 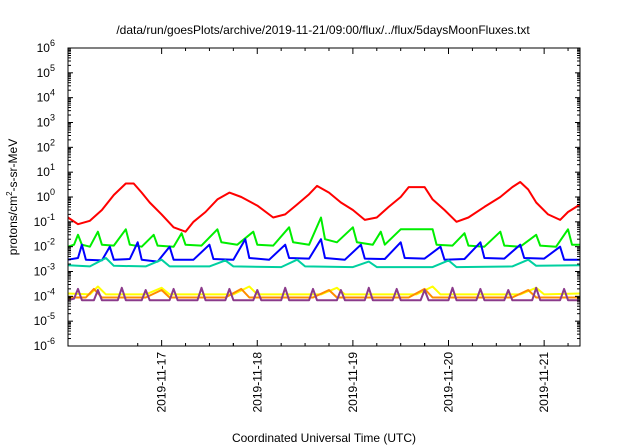 I want to click on y-tick-label: 10⁵, so click(x=46, y=71).